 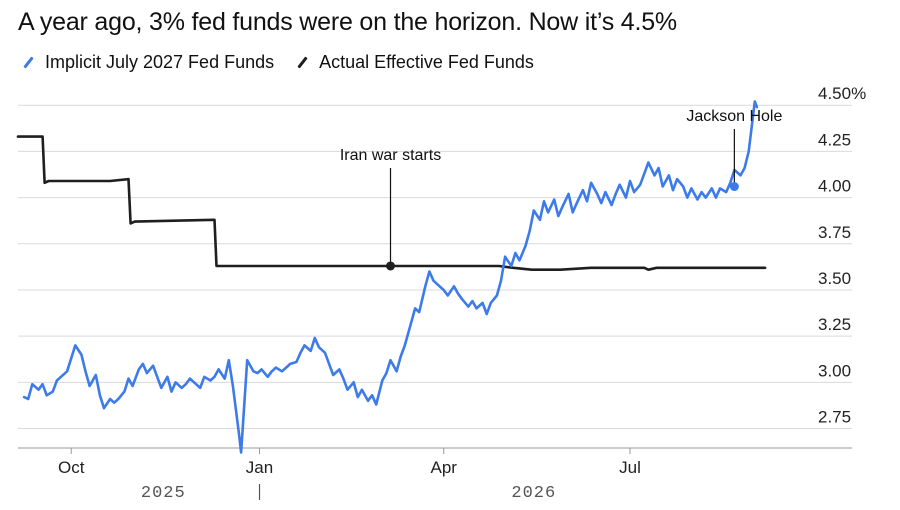 I want to click on x-tick-label: Oct, so click(x=71, y=467).